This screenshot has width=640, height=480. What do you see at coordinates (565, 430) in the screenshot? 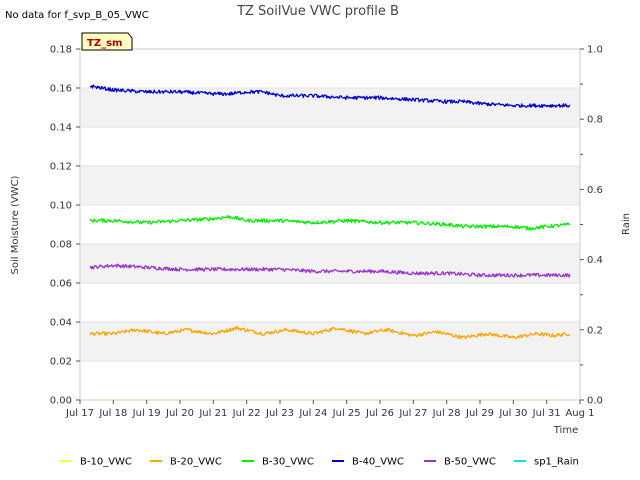
I see `x-axis-label: Time` at bounding box center [565, 430].